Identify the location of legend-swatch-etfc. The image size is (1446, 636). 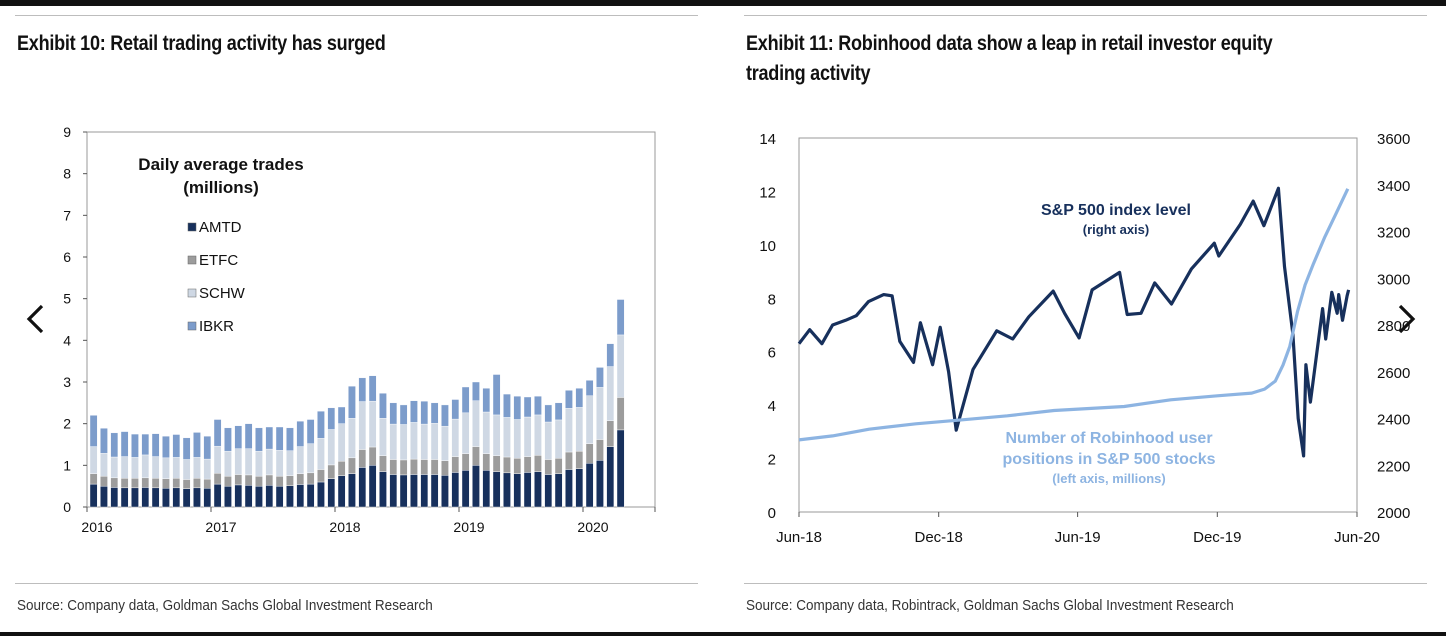
(192, 260).